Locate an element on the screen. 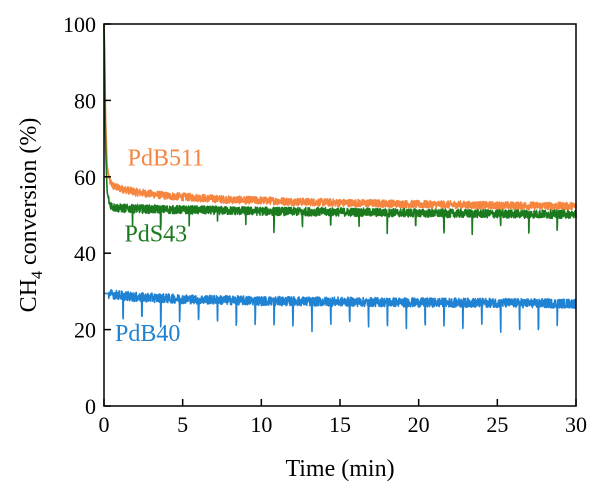 This screenshot has height=488, width=592. y-axis-label: CH4 conversion (%) is located at coordinates (31, 215).